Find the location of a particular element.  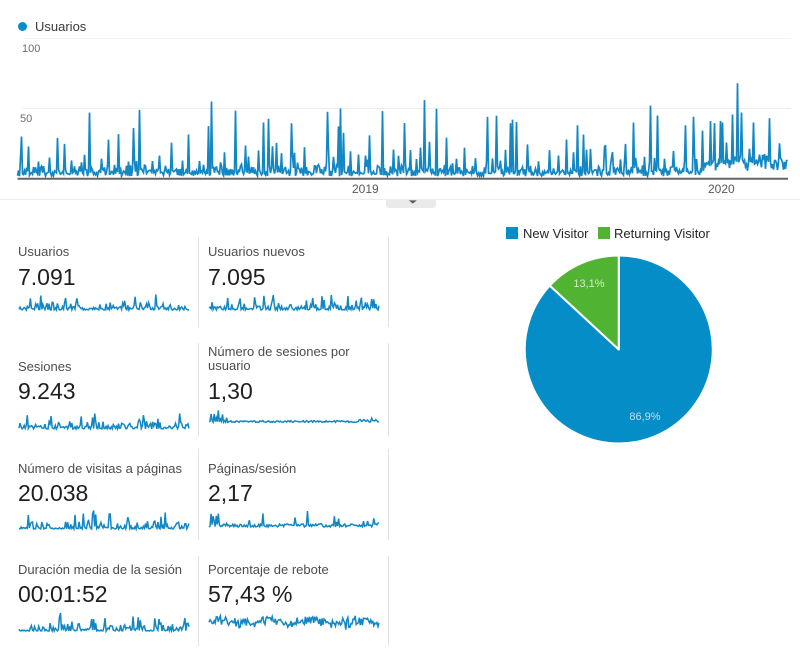

svg-text: 86,9% is located at coordinates (644, 417).